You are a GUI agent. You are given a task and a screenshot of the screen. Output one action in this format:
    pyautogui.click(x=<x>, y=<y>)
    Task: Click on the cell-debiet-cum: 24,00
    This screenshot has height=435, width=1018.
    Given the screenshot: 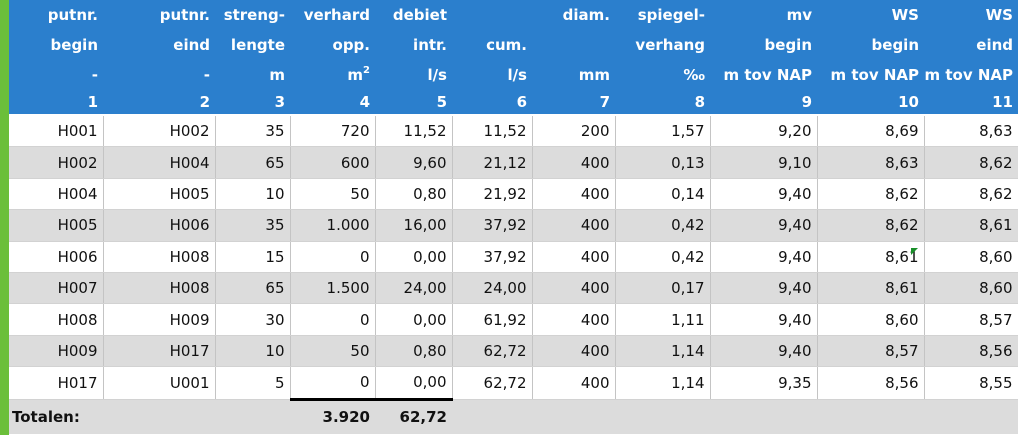 What is the action you would take?
    pyautogui.click(x=492, y=288)
    